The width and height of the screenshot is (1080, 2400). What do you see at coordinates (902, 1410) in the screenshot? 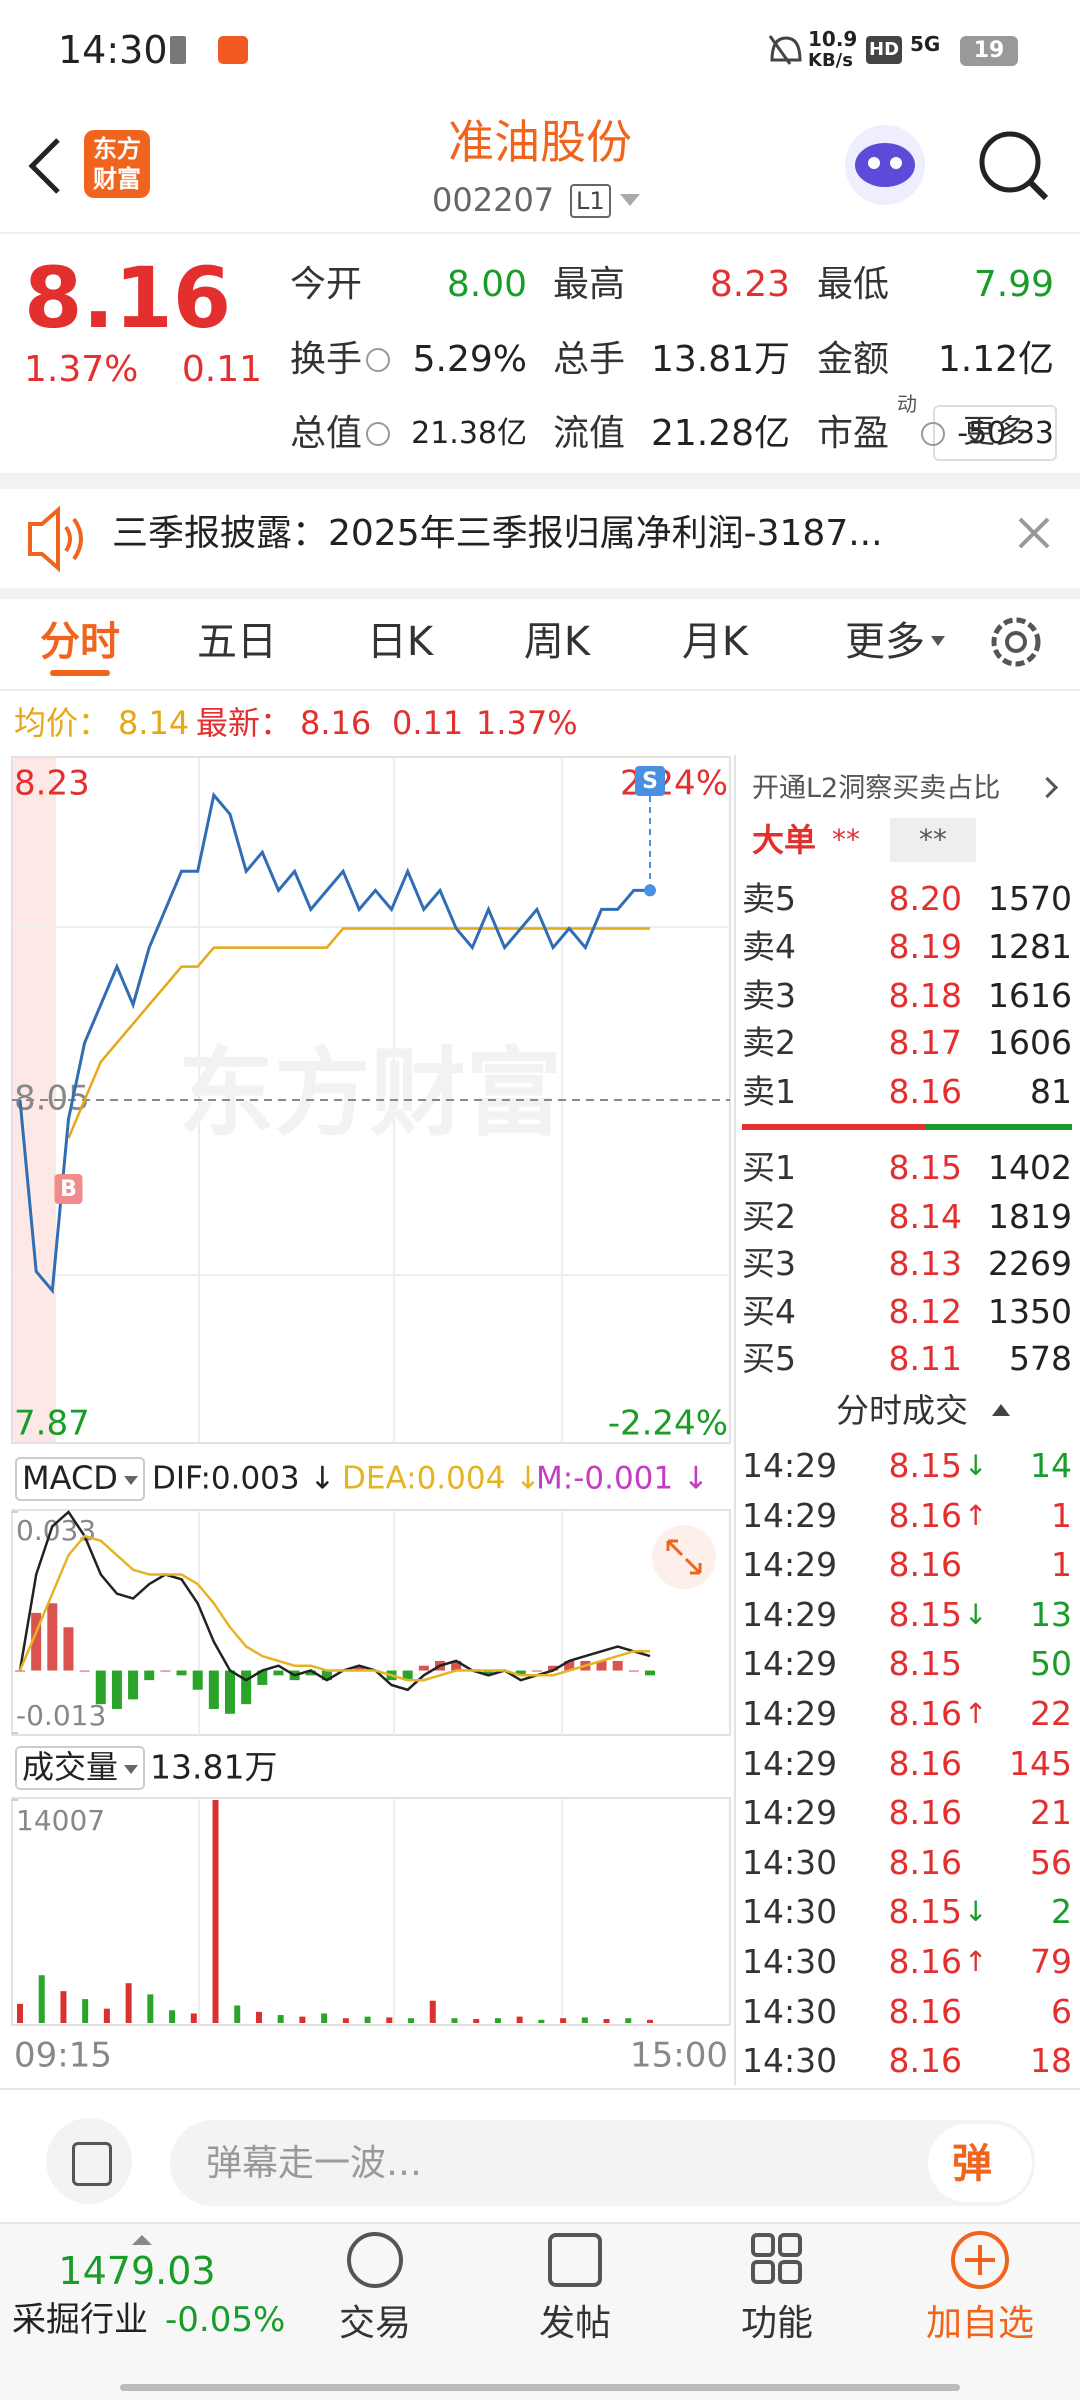
I see `trades-title: 分时成交` at bounding box center [902, 1410].